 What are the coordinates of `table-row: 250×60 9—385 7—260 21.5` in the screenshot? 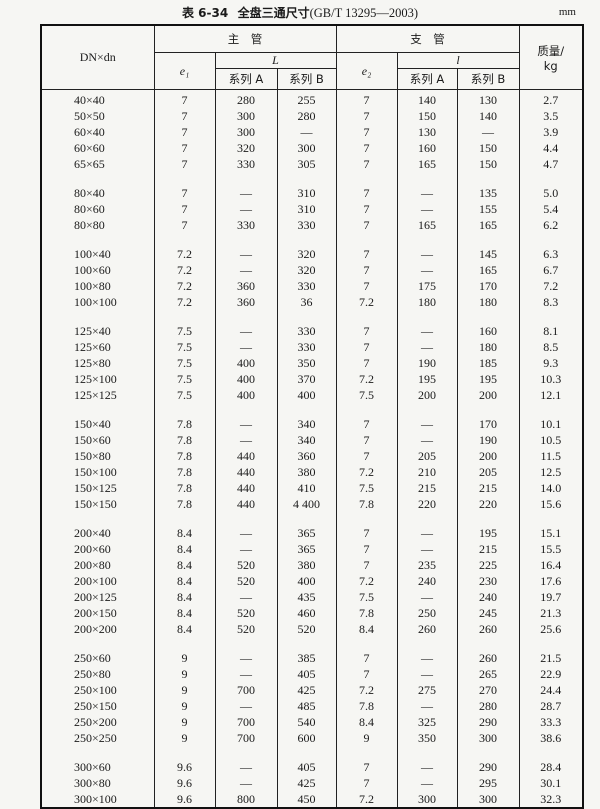 It's located at (312, 658).